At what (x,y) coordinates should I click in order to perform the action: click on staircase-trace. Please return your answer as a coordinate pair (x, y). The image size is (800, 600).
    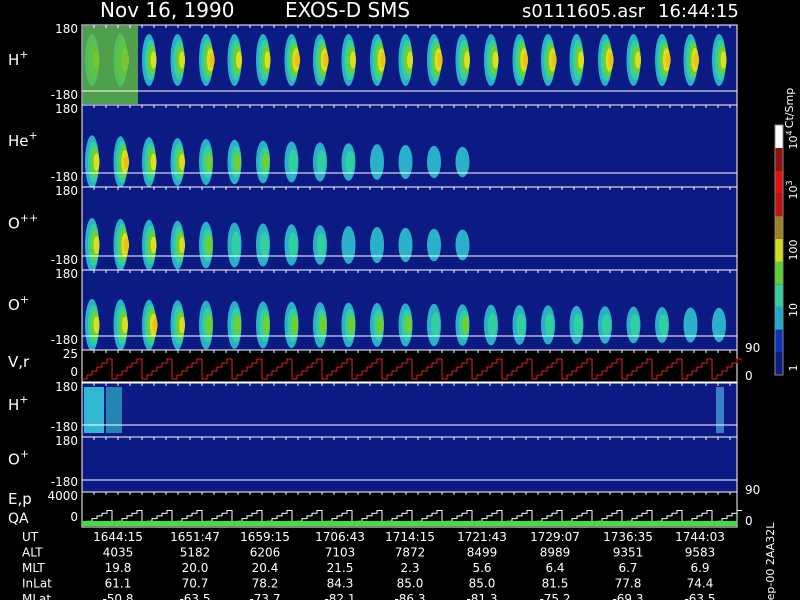
    Looking at the image, I should click on (412, 517).